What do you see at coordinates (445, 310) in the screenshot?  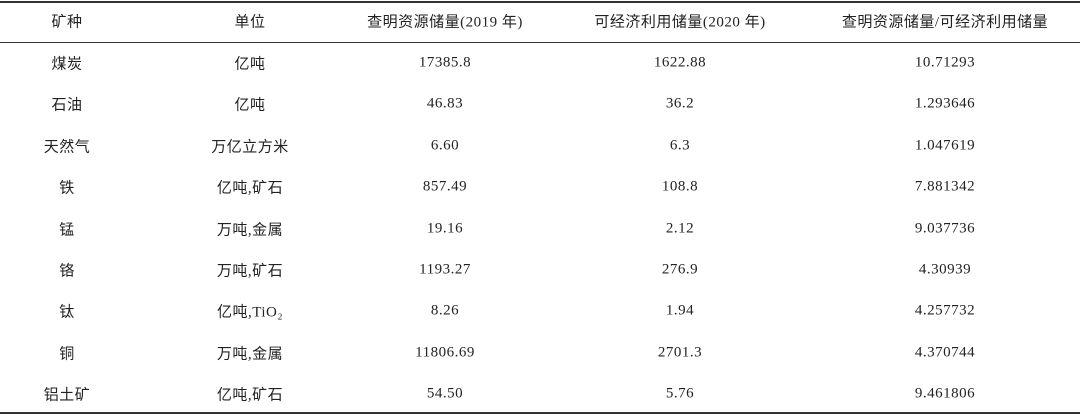 I see `table-cell: 8.26` at bounding box center [445, 310].